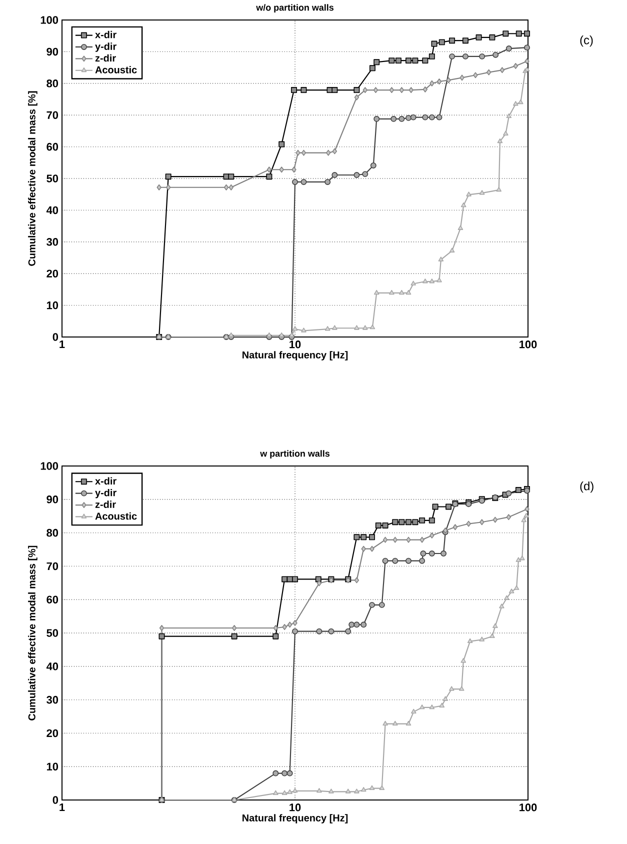  Describe the element at coordinates (295, 8) in the screenshot. I see `chart-title: w/o partition walls` at that location.